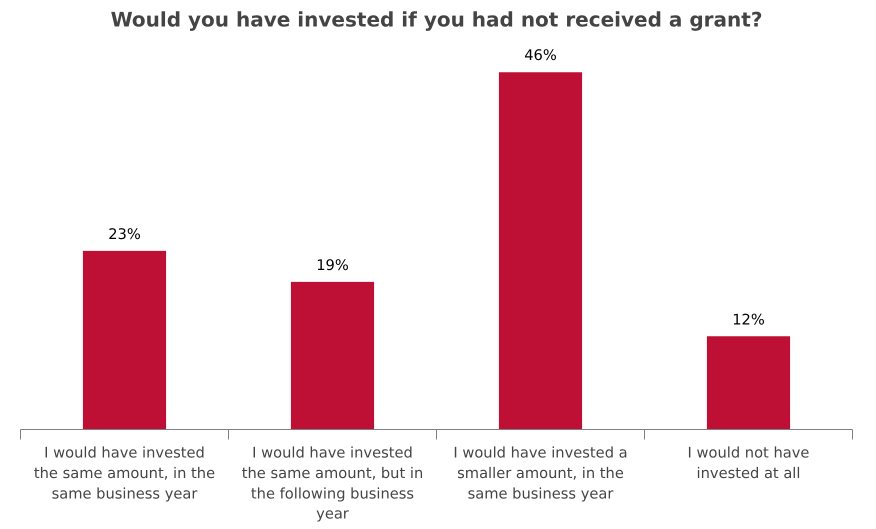 Image resolution: width=876 pixels, height=529 pixels. Describe the element at coordinates (540, 55) in the screenshot. I see `data-label: 46%` at that location.